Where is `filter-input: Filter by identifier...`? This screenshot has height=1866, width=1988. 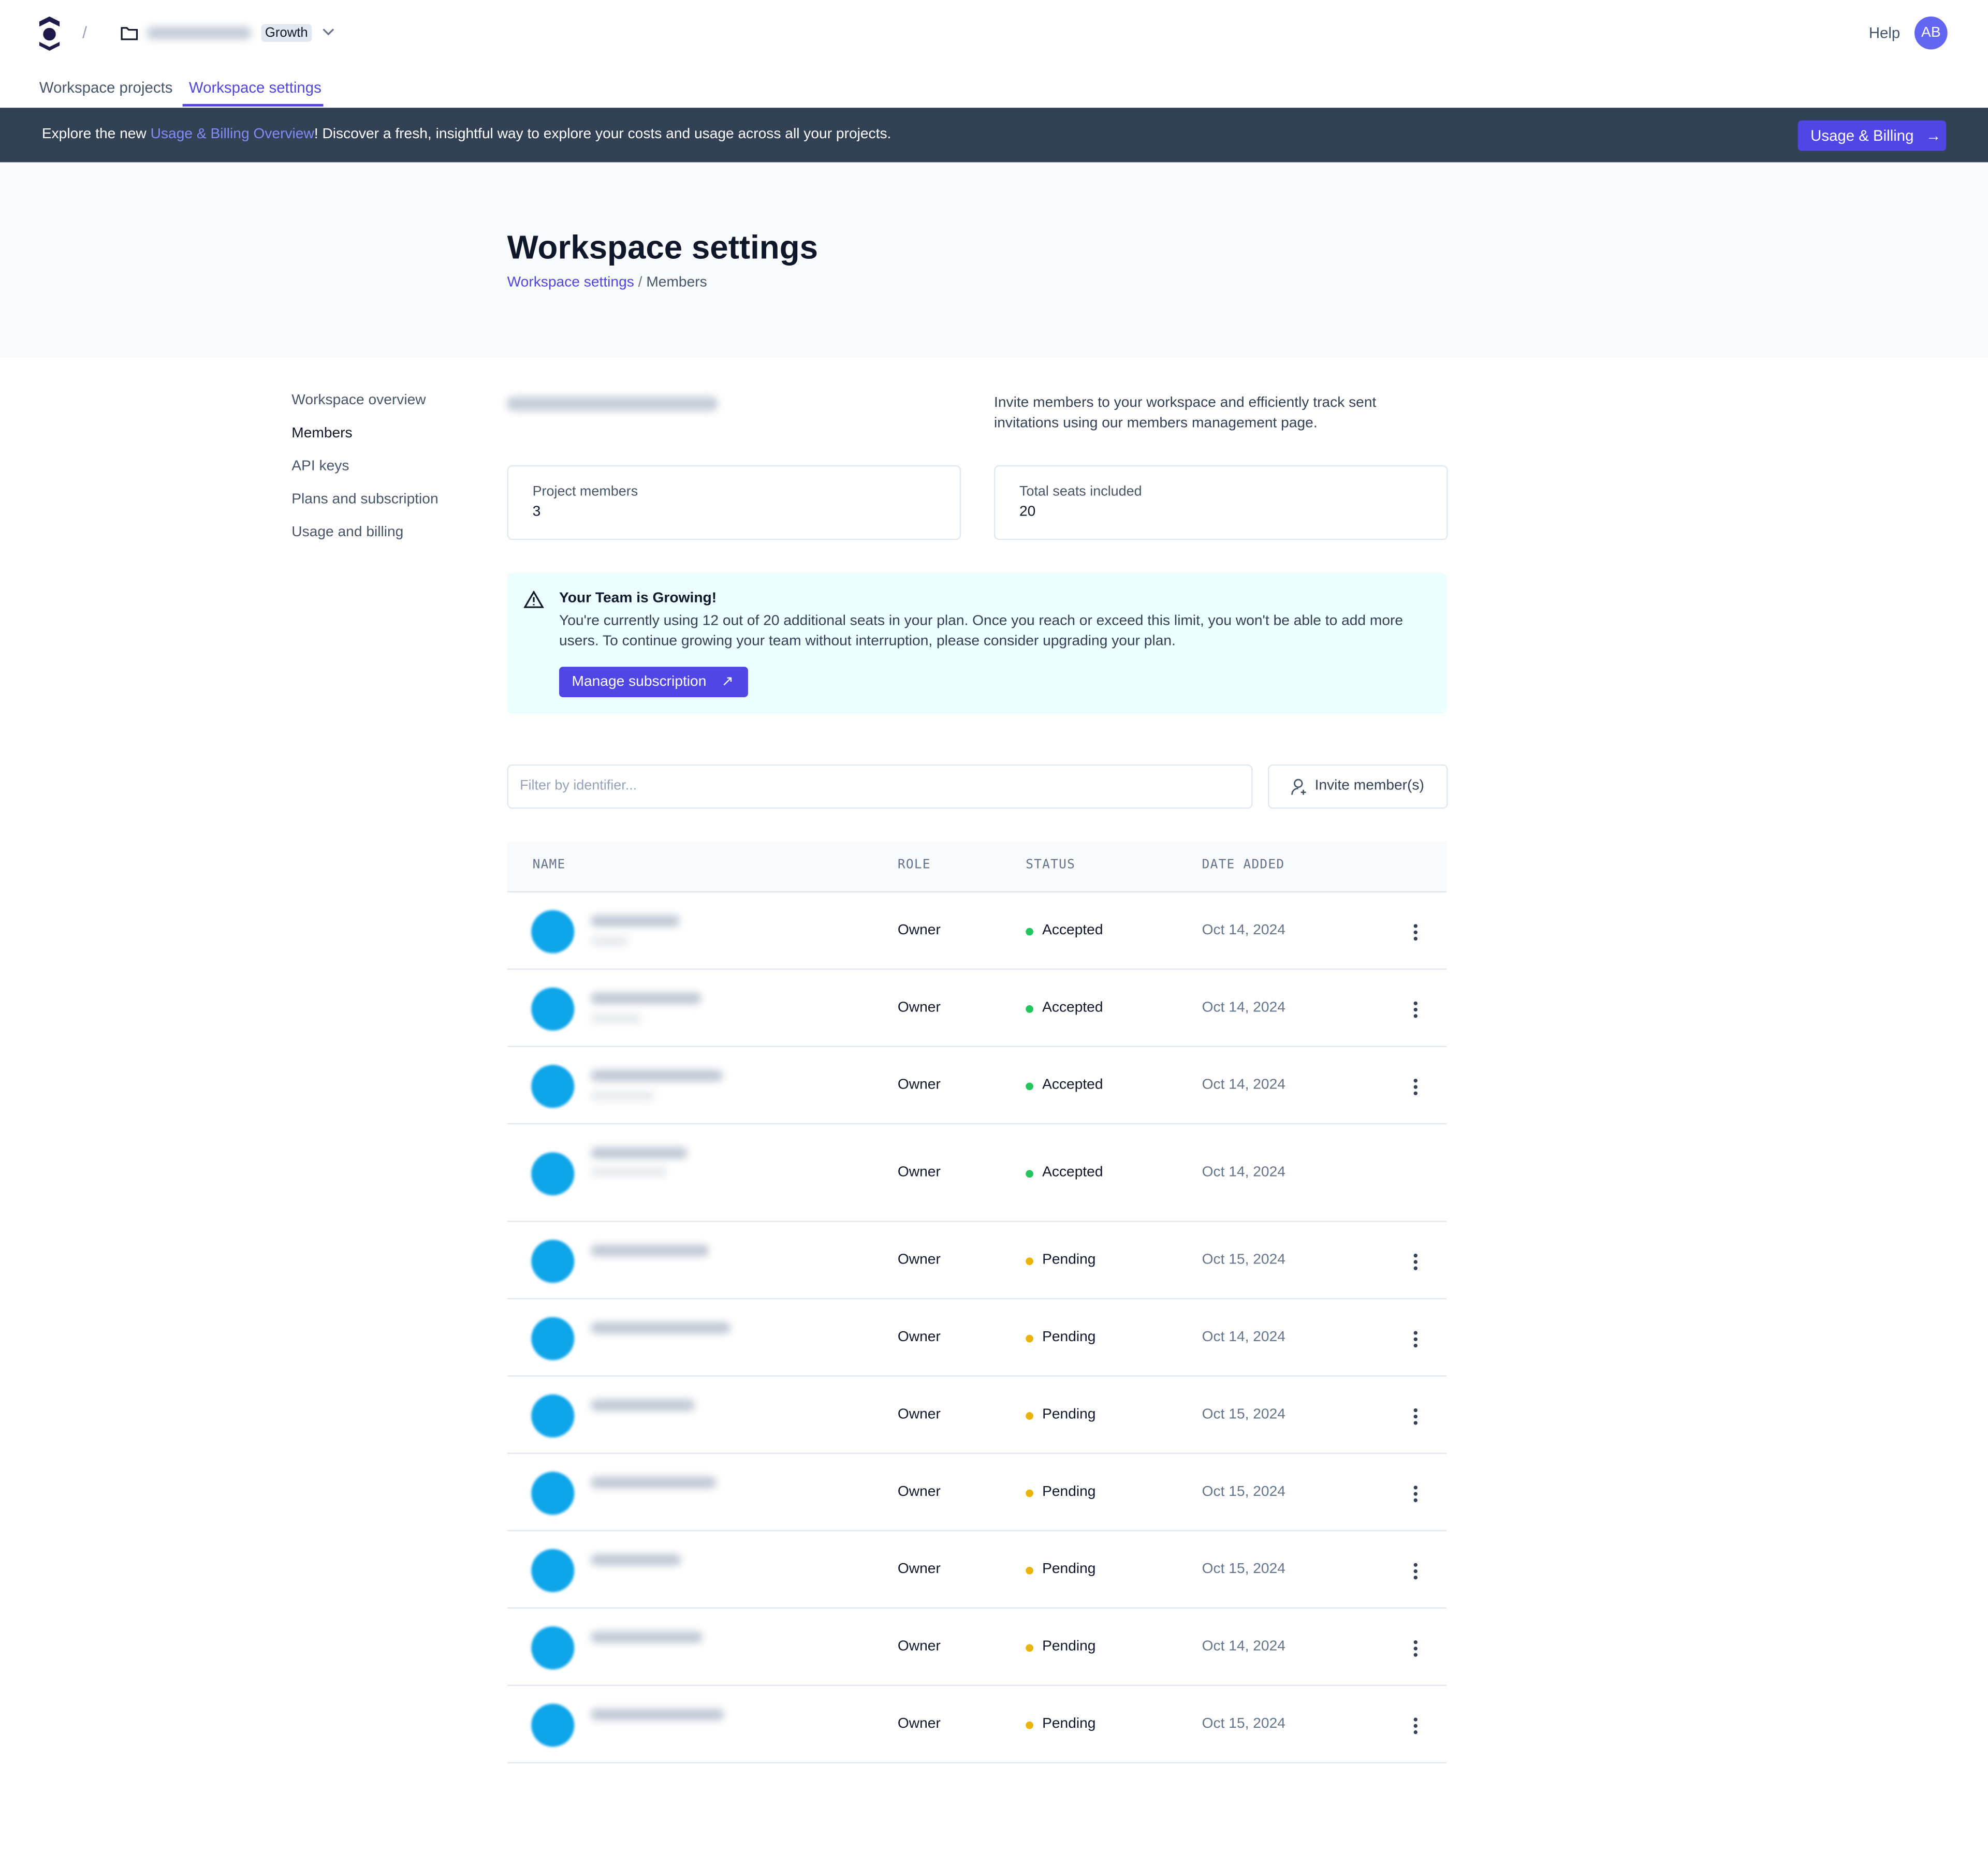 filter-input: Filter by identifier... is located at coordinates (880, 787).